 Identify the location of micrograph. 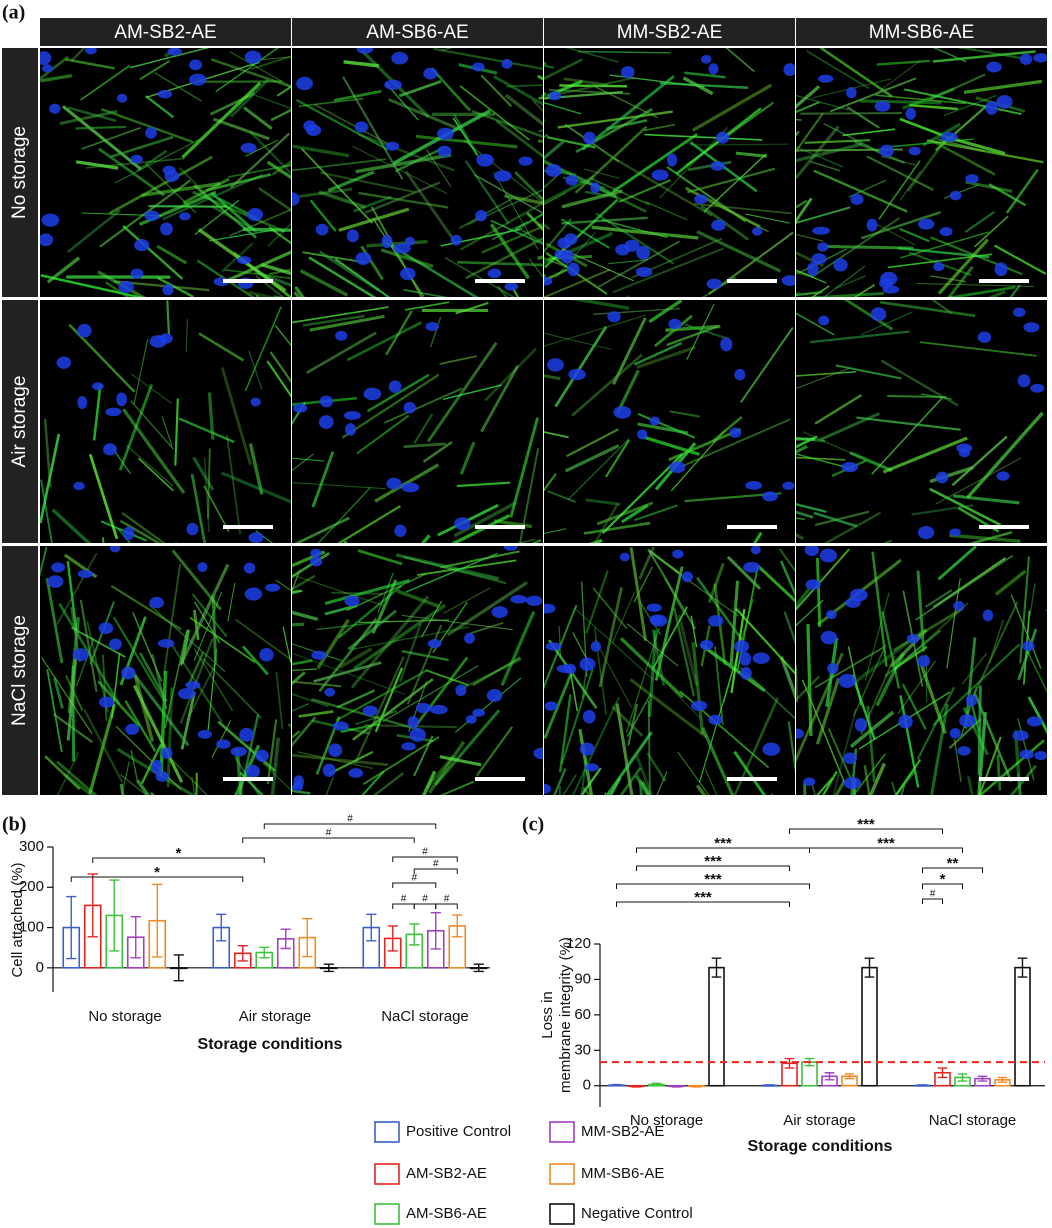
(165, 421).